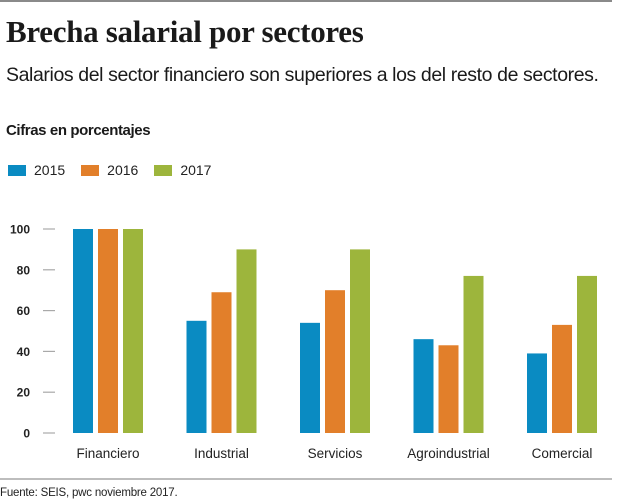  I want to click on bar-servicios-2016, so click(335, 361).